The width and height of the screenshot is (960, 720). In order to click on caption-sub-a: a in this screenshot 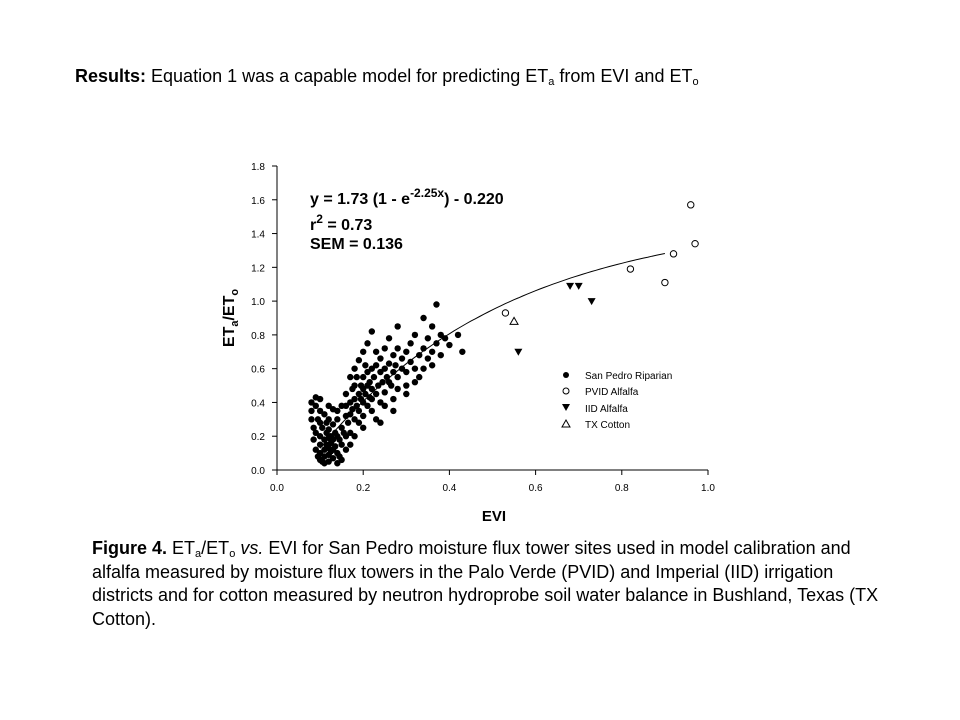, I will do `click(198, 554)`.